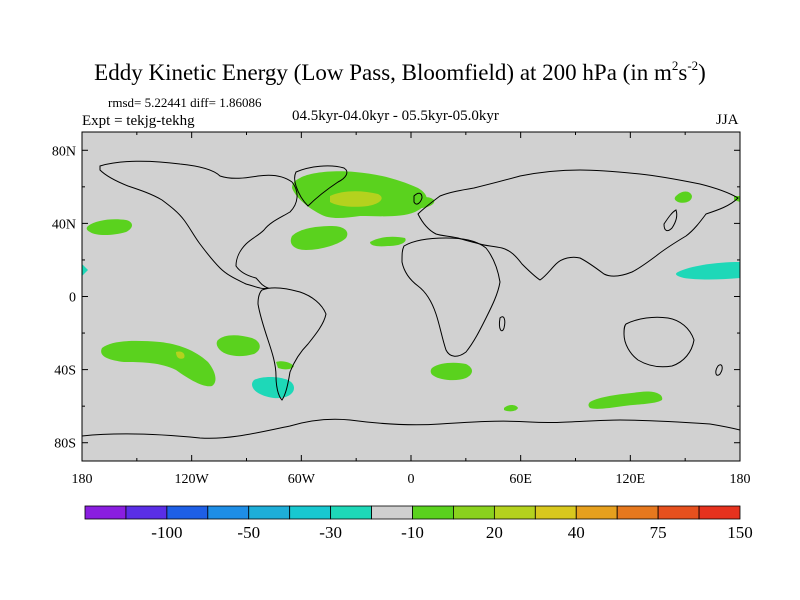  What do you see at coordinates (72, 298) in the screenshot?
I see `y-tick-label: 0` at bounding box center [72, 298].